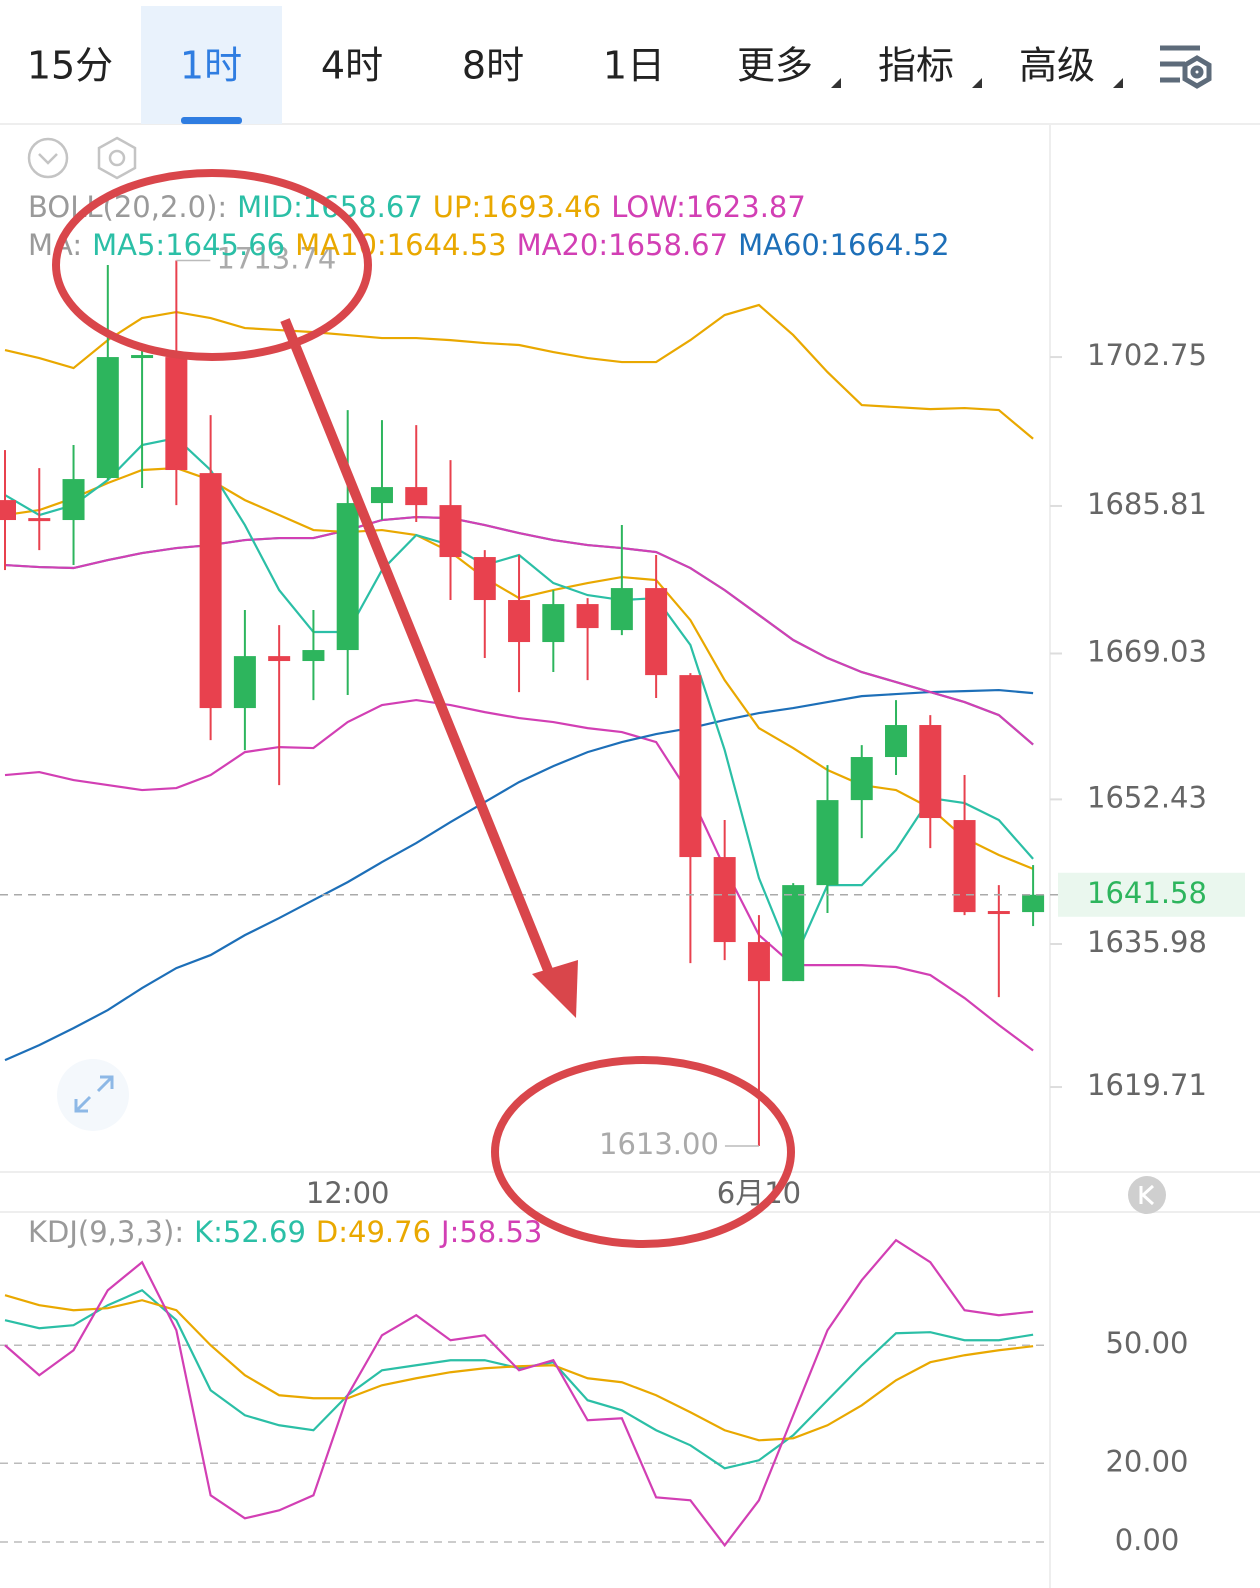  What do you see at coordinates (373, 1232) in the screenshot?
I see `legend-entry: D:49.76` at bounding box center [373, 1232].